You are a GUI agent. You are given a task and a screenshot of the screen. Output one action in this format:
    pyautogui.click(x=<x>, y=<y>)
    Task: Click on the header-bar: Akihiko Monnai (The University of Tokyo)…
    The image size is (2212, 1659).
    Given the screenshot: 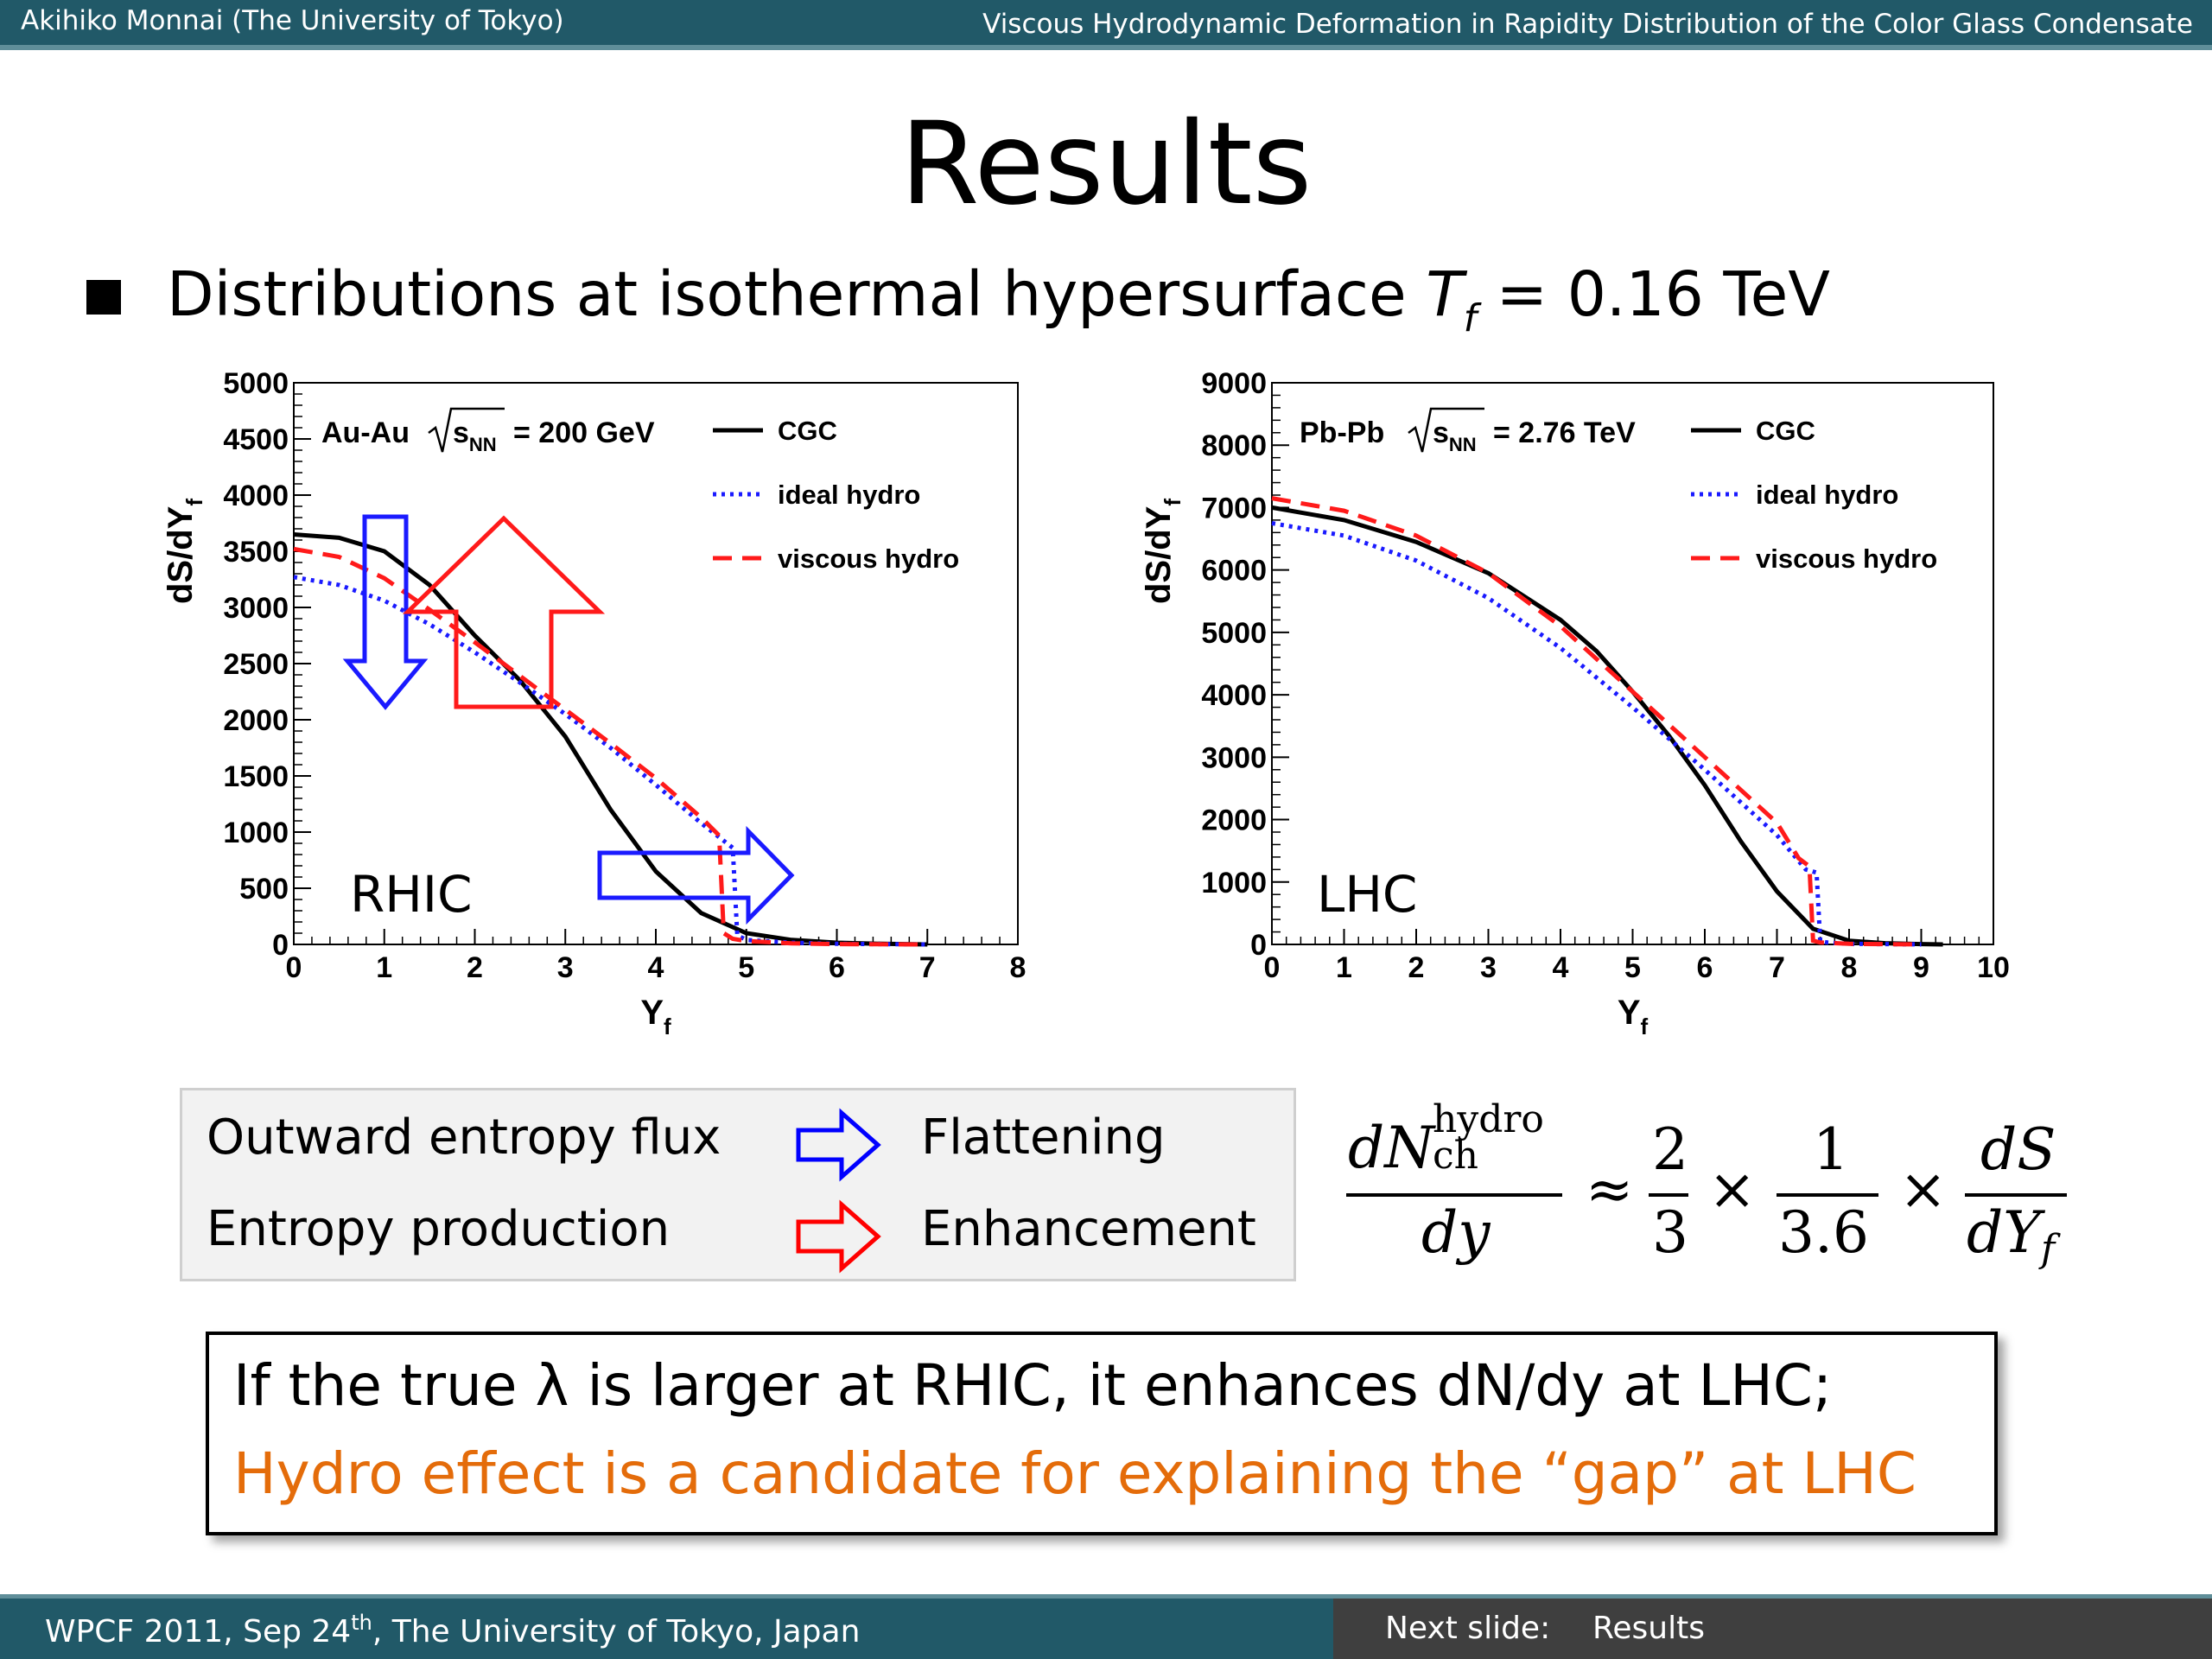 What is the action you would take?
    pyautogui.click(x=1106, y=25)
    